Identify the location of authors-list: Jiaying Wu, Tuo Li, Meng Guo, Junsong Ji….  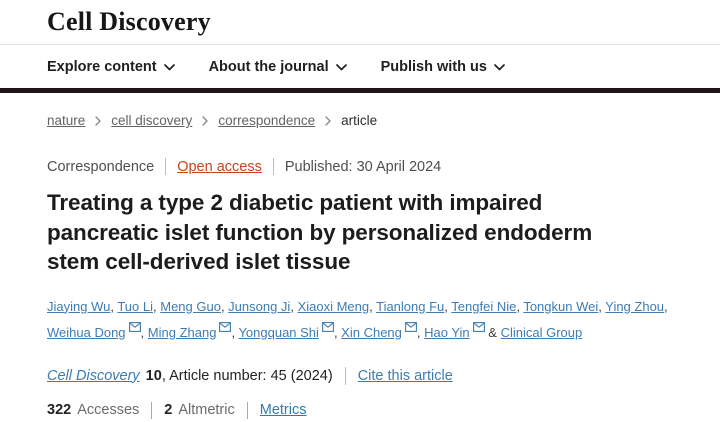
(357, 319).